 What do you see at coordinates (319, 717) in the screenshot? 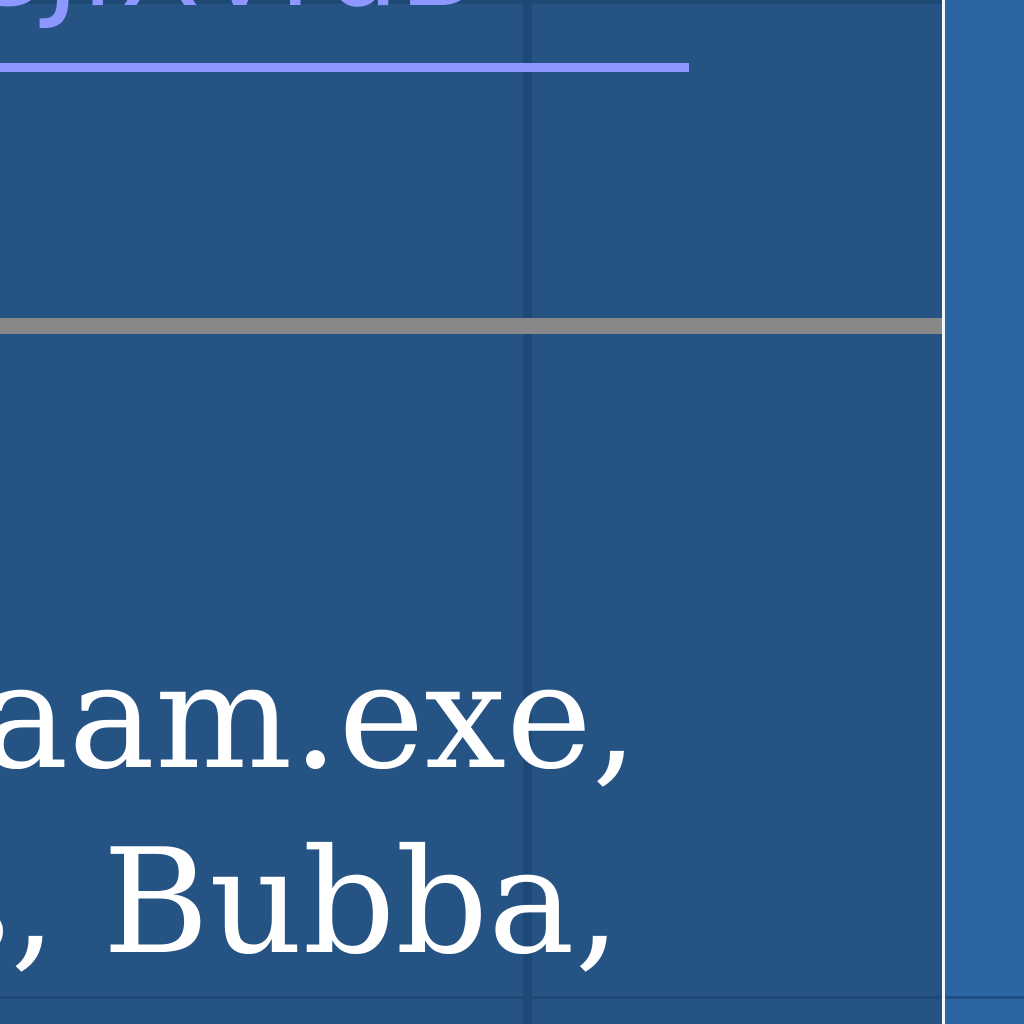
I see `body-text-line: aam.exe,` at bounding box center [319, 717].